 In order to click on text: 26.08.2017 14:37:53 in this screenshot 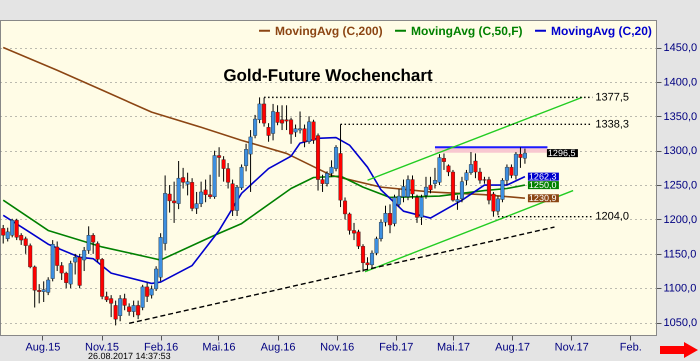, I will do `click(129, 356)`.